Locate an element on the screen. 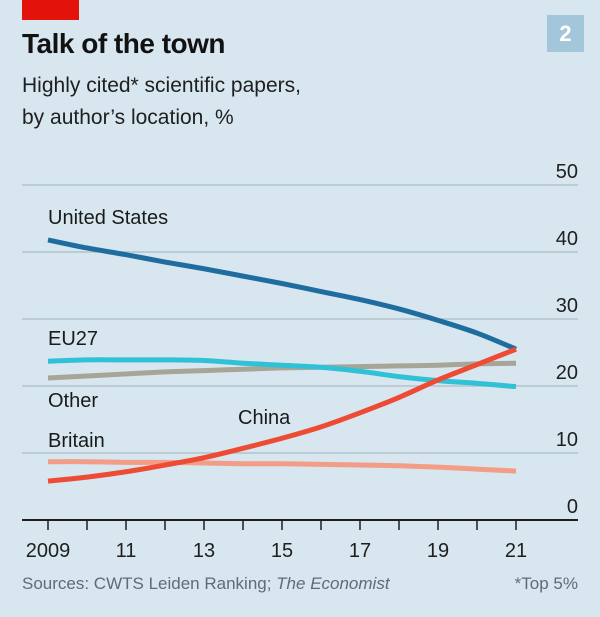 The image size is (600, 617). chart-number-badge: 2 is located at coordinates (565, 33).